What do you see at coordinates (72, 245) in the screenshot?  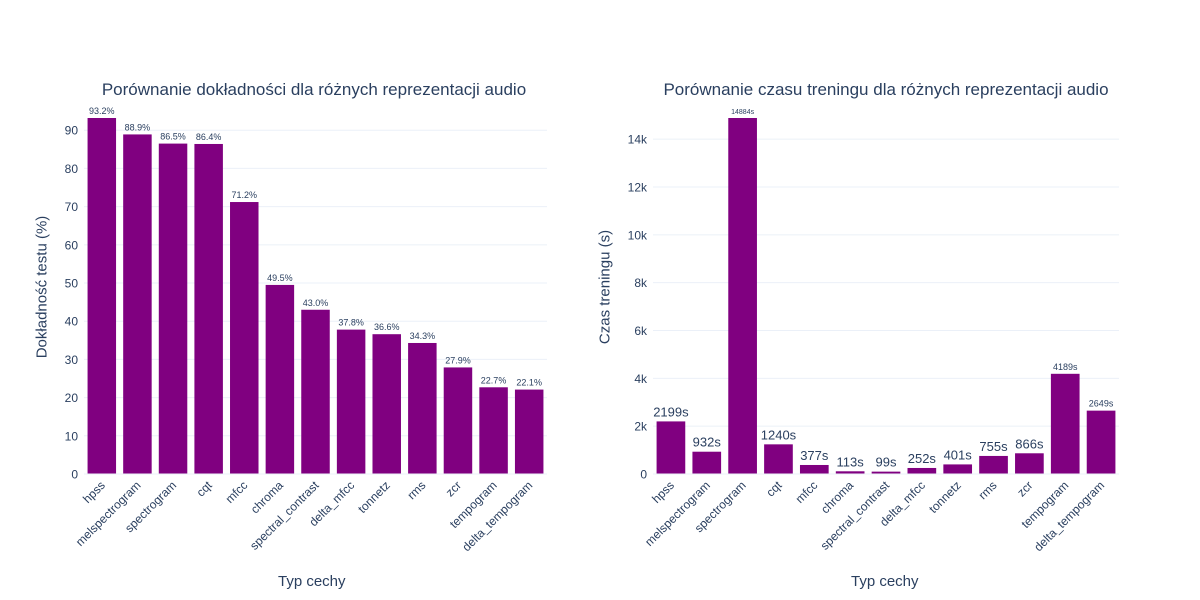 I see `accuracy-y-tick-label: 60` at bounding box center [72, 245].